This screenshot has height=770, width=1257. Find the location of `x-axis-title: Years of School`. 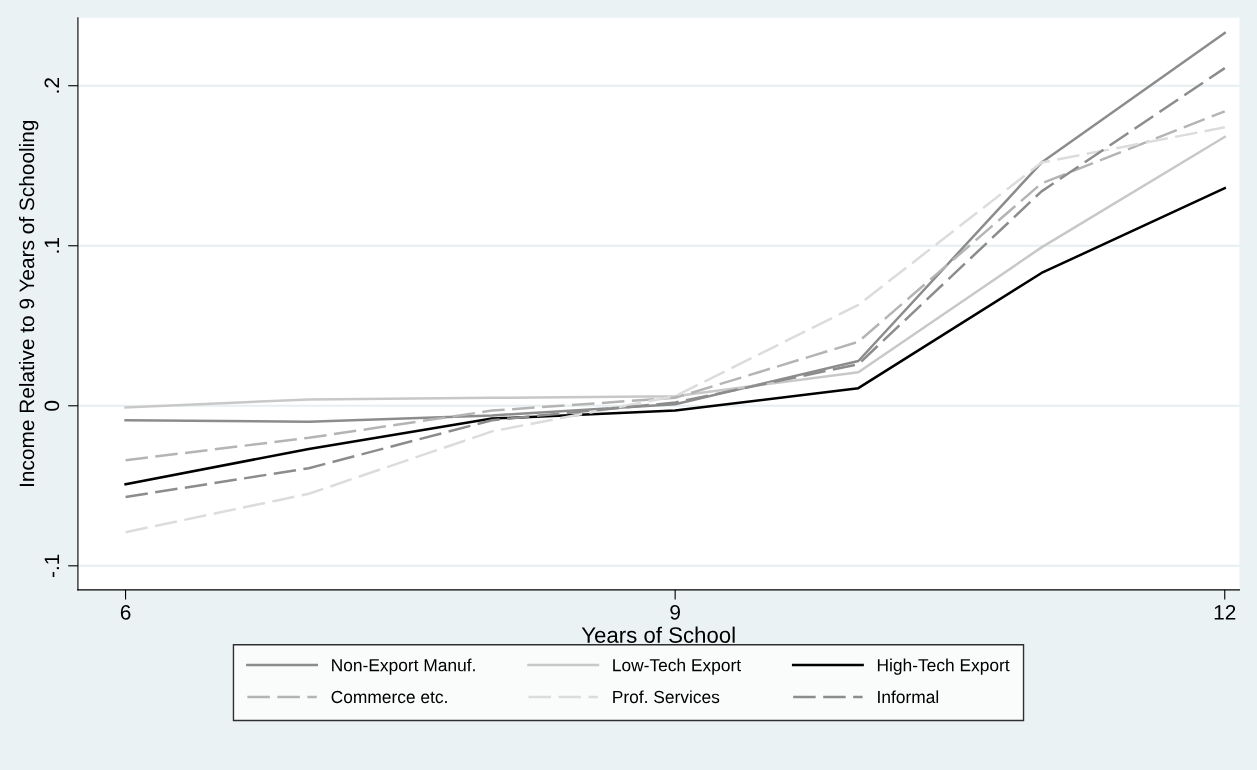

x-axis-title: Years of School is located at coordinates (658, 634).